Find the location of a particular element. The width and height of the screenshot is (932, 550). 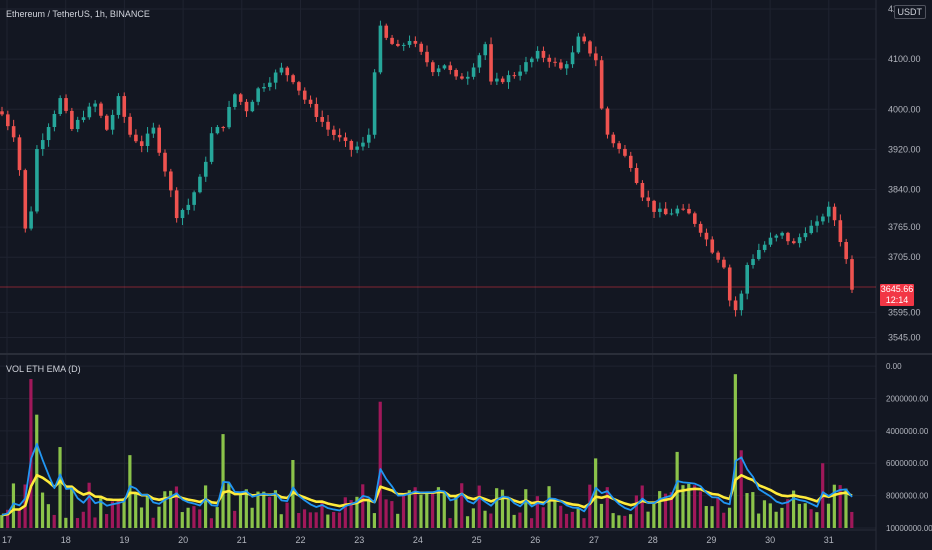

symbol-title: Ethereum / TetherUS, 1h, BINANCE is located at coordinates (78, 14).